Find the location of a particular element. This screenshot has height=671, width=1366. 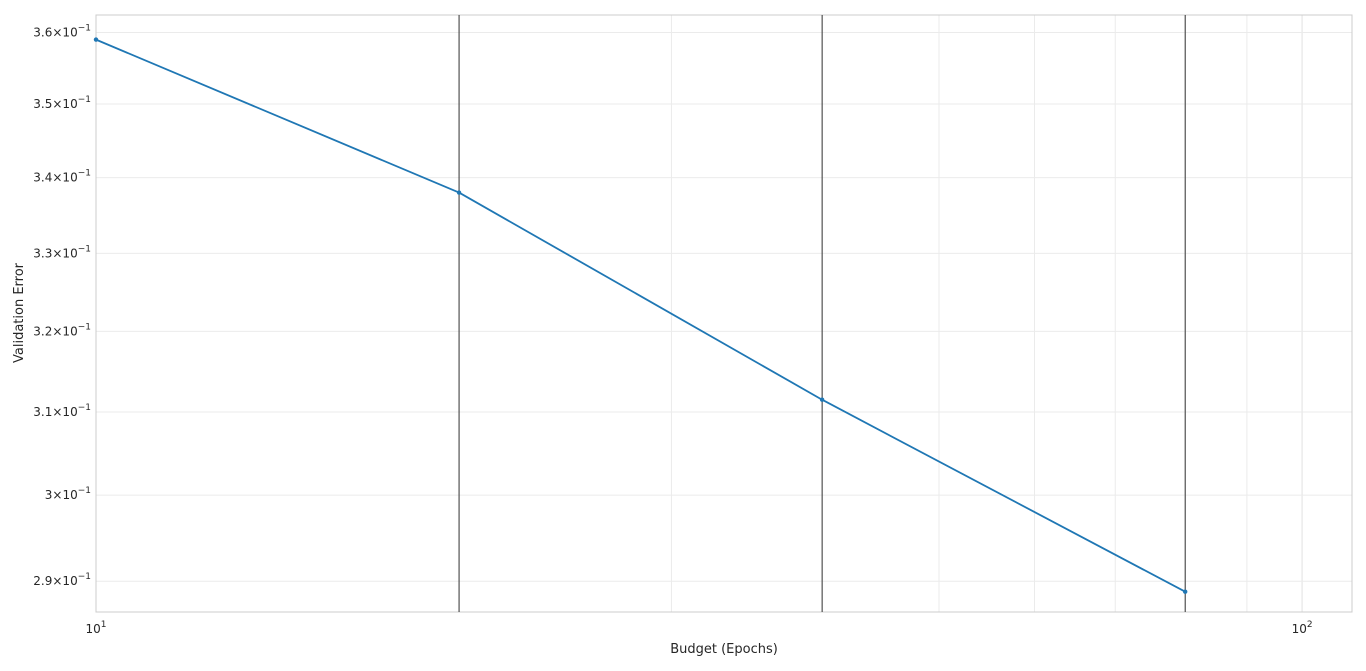

y-tick-label: 3.1×10⁻¹ is located at coordinates (62, 411).